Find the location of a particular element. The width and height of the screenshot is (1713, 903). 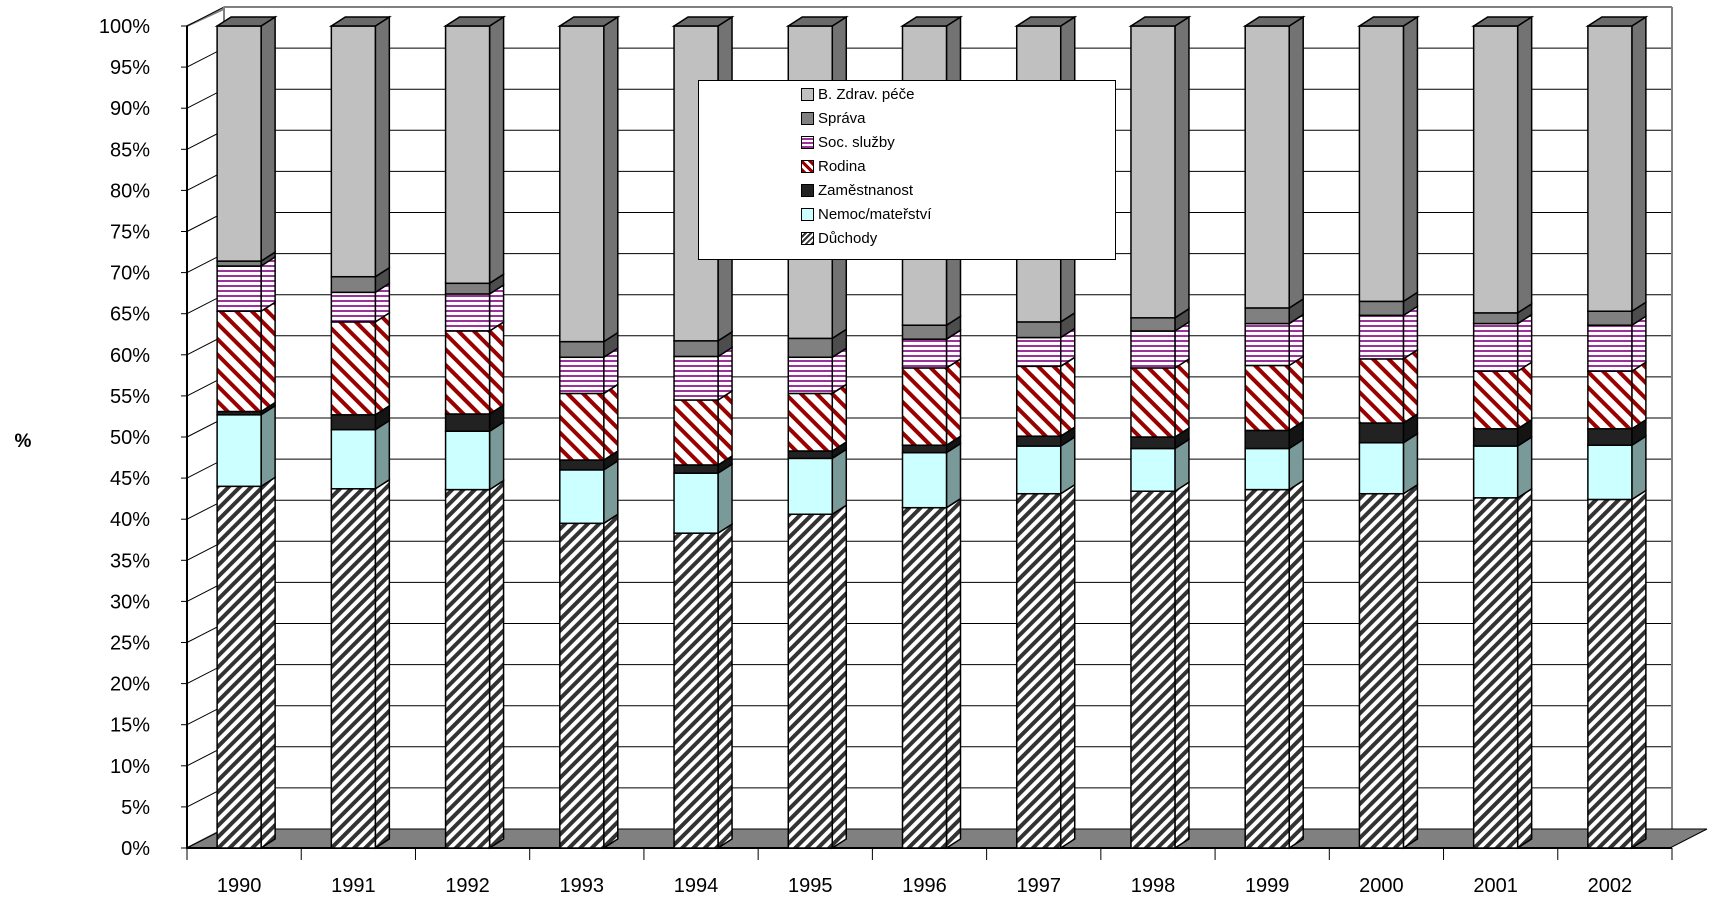

bar-top-1998 is located at coordinates (1160, 21).